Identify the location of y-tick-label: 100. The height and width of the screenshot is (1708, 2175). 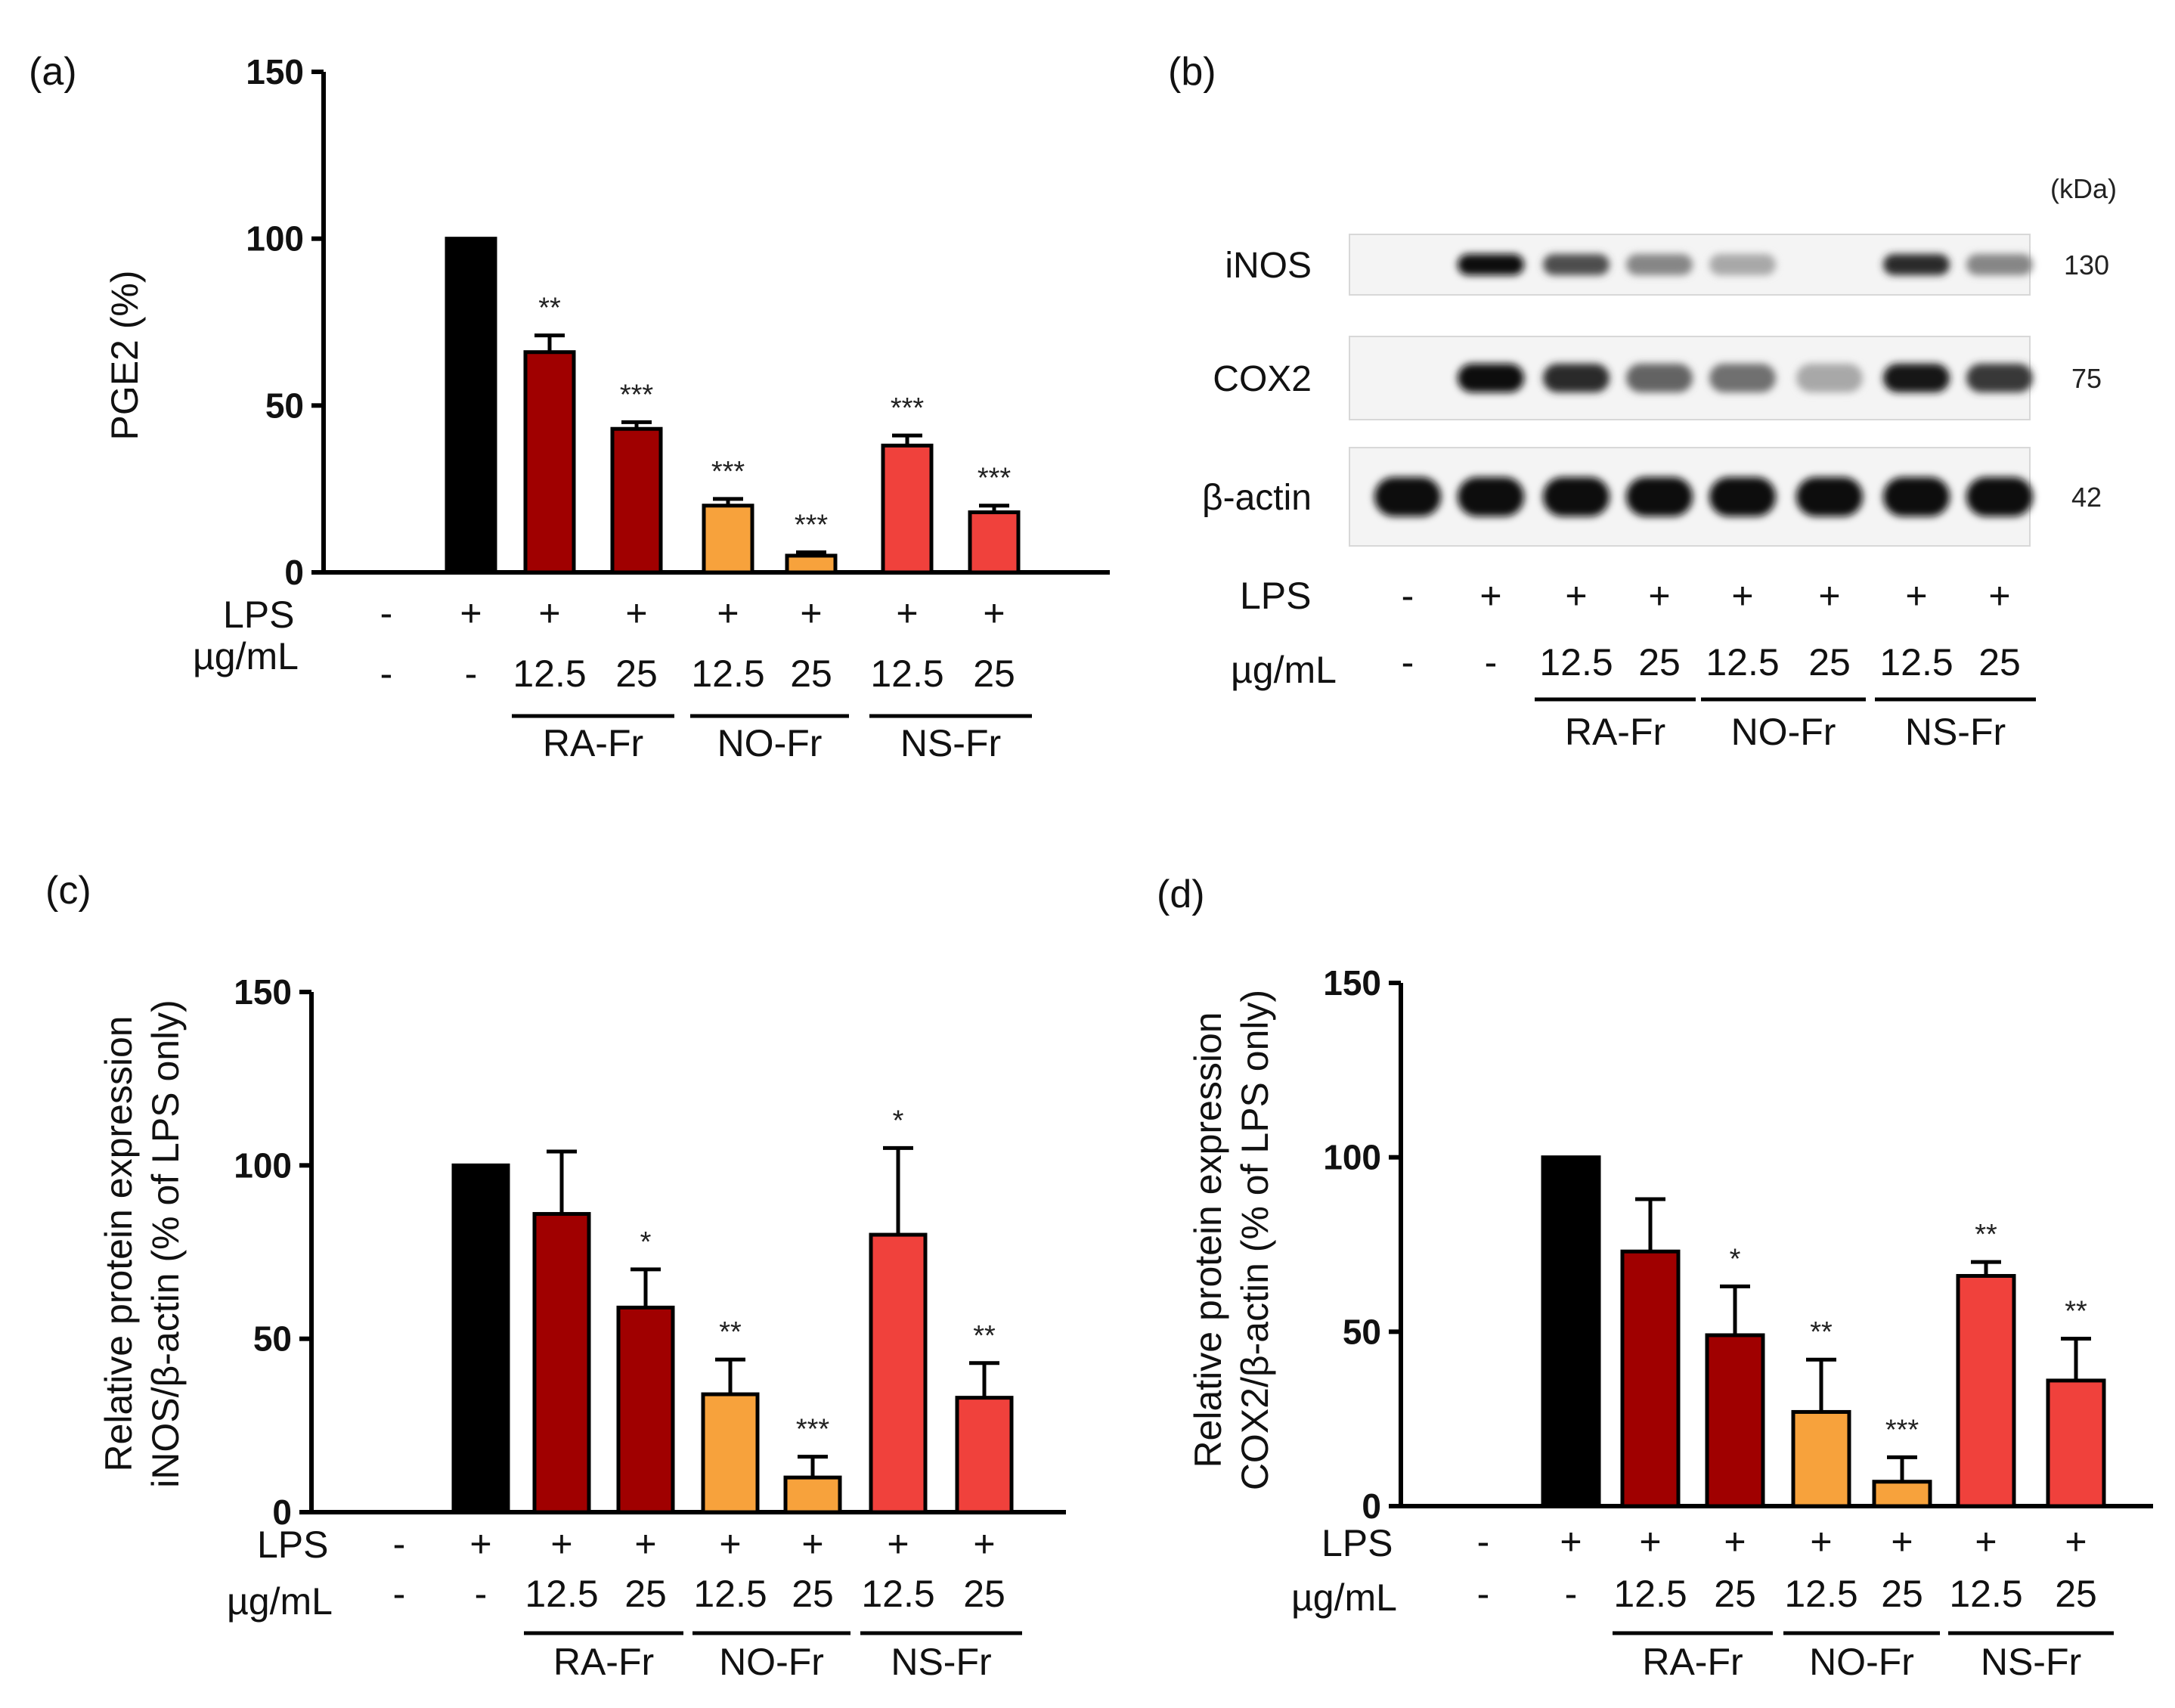
(275, 239).